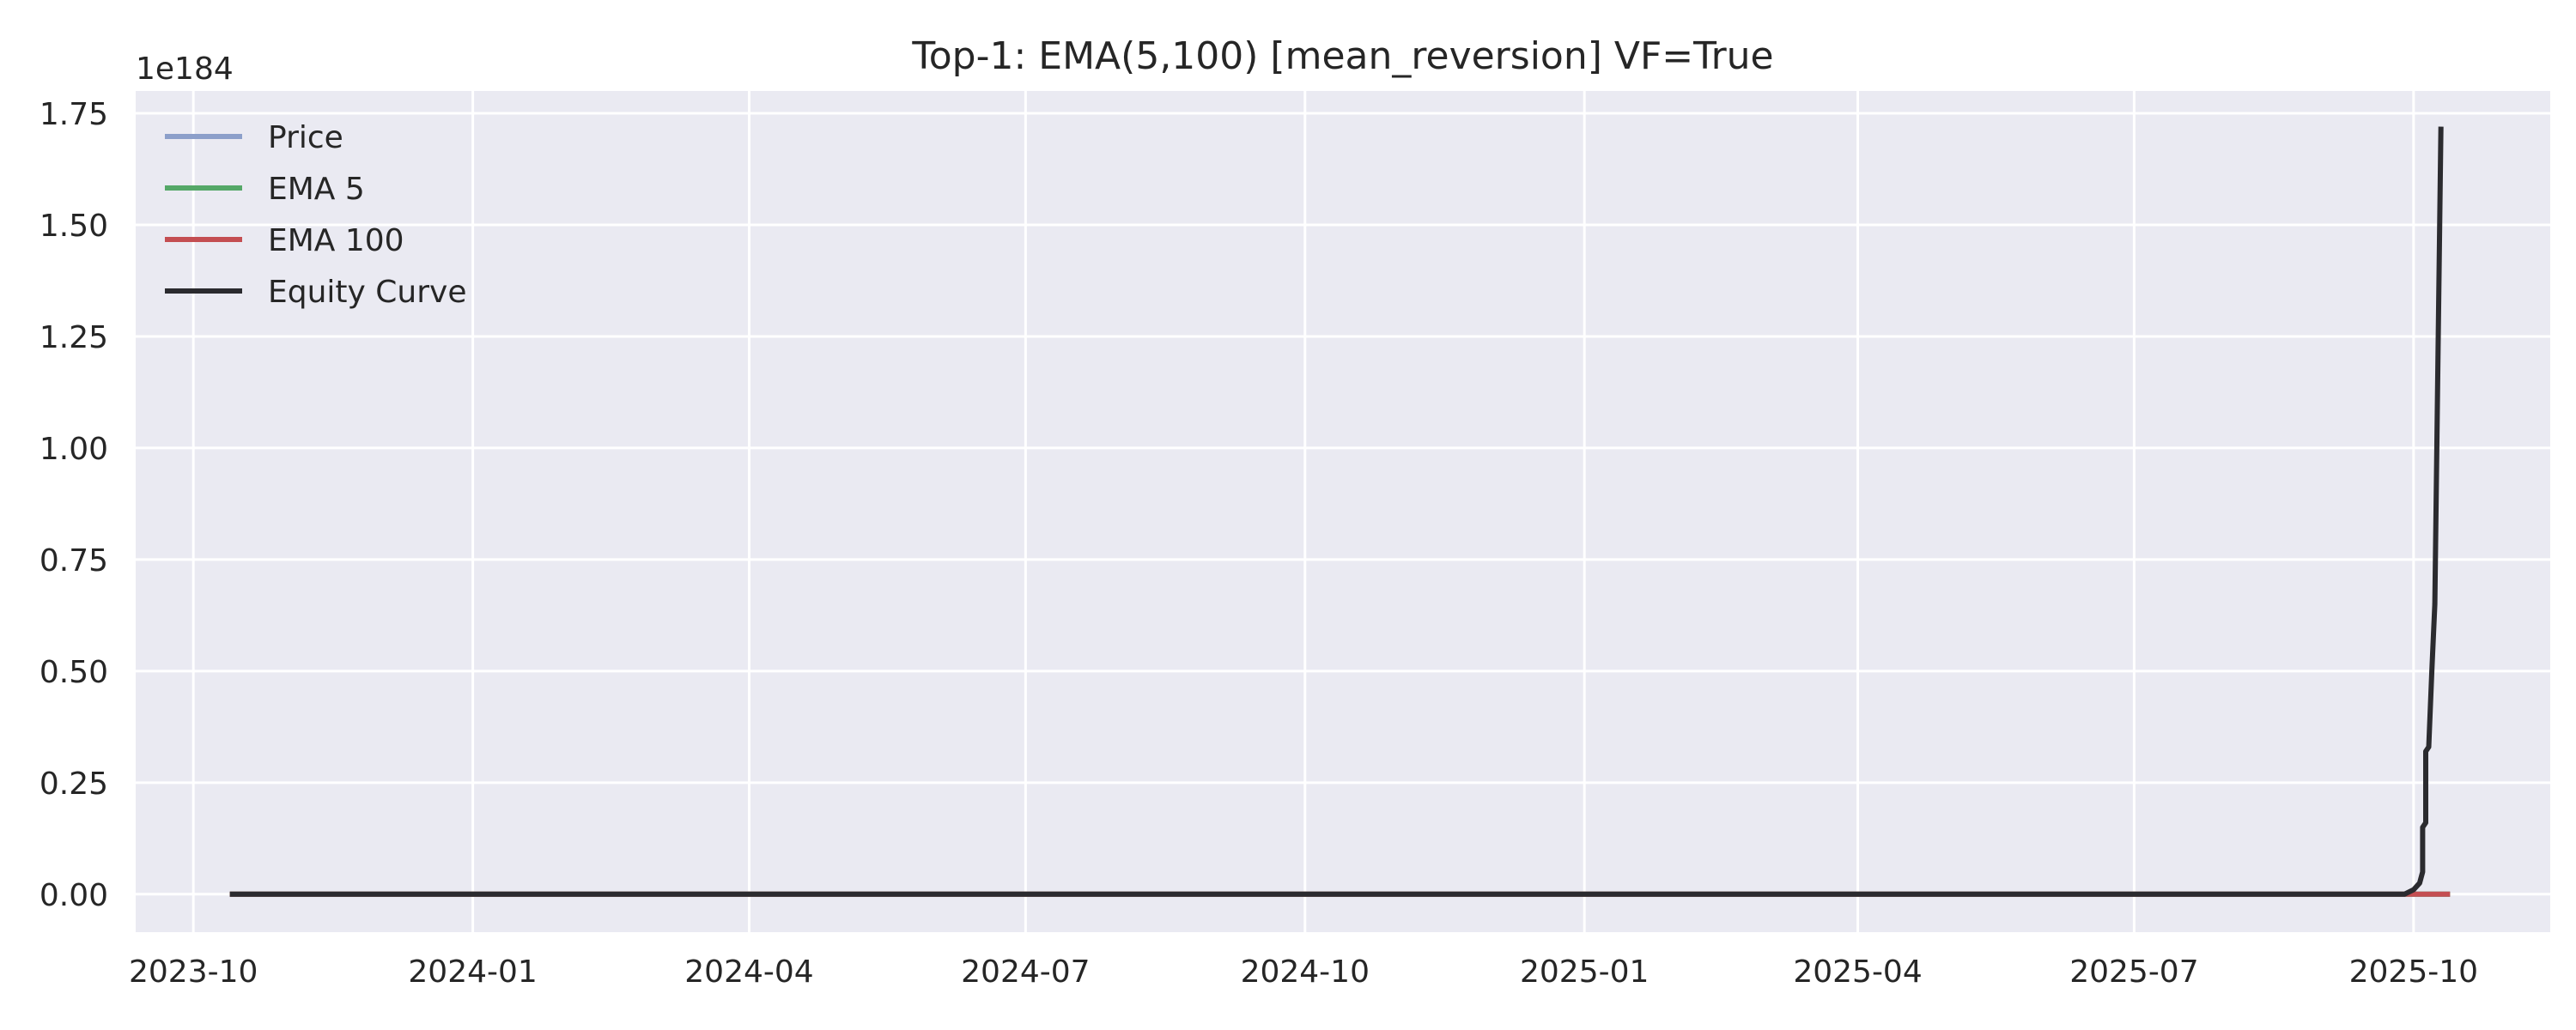  I want to click on x-tick-label: 2025-01, so click(1584, 972).